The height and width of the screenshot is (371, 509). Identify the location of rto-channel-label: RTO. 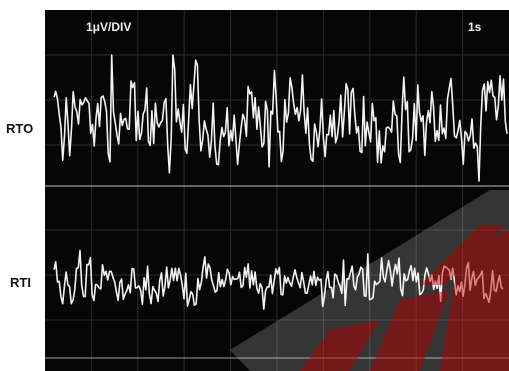
(20, 128).